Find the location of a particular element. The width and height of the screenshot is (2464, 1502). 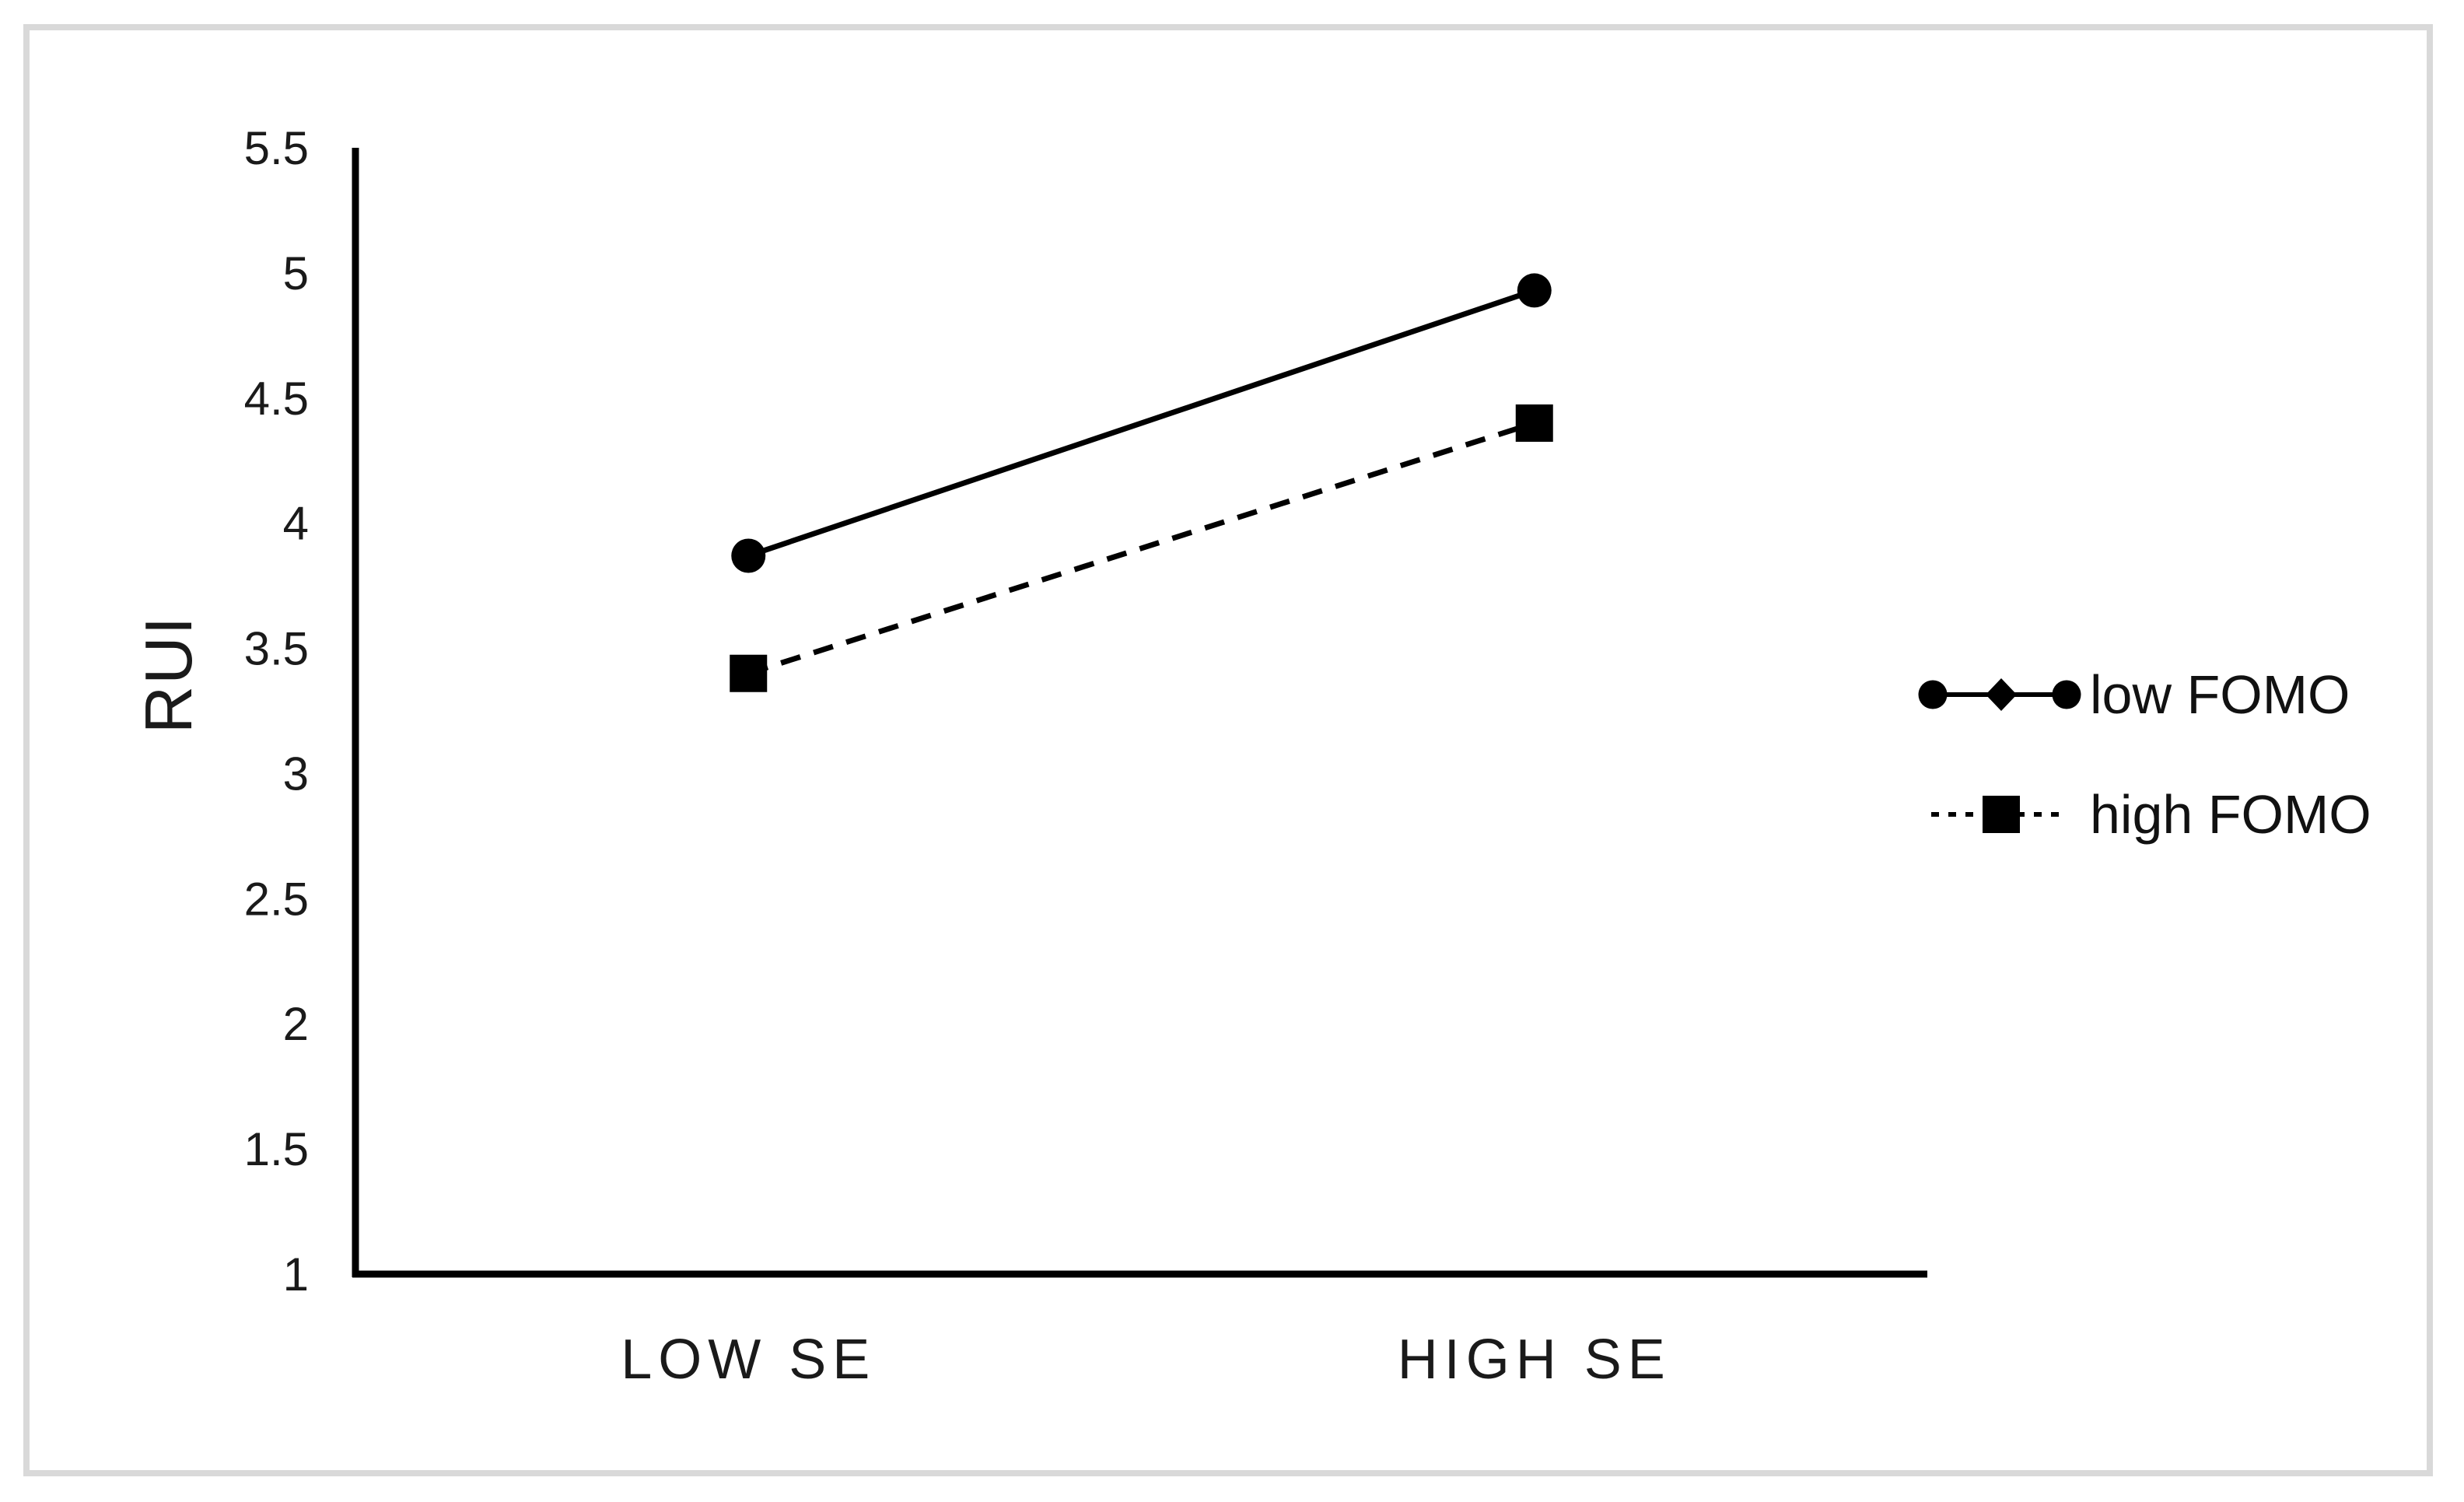

y-tick-label: 3 is located at coordinates (296, 773).